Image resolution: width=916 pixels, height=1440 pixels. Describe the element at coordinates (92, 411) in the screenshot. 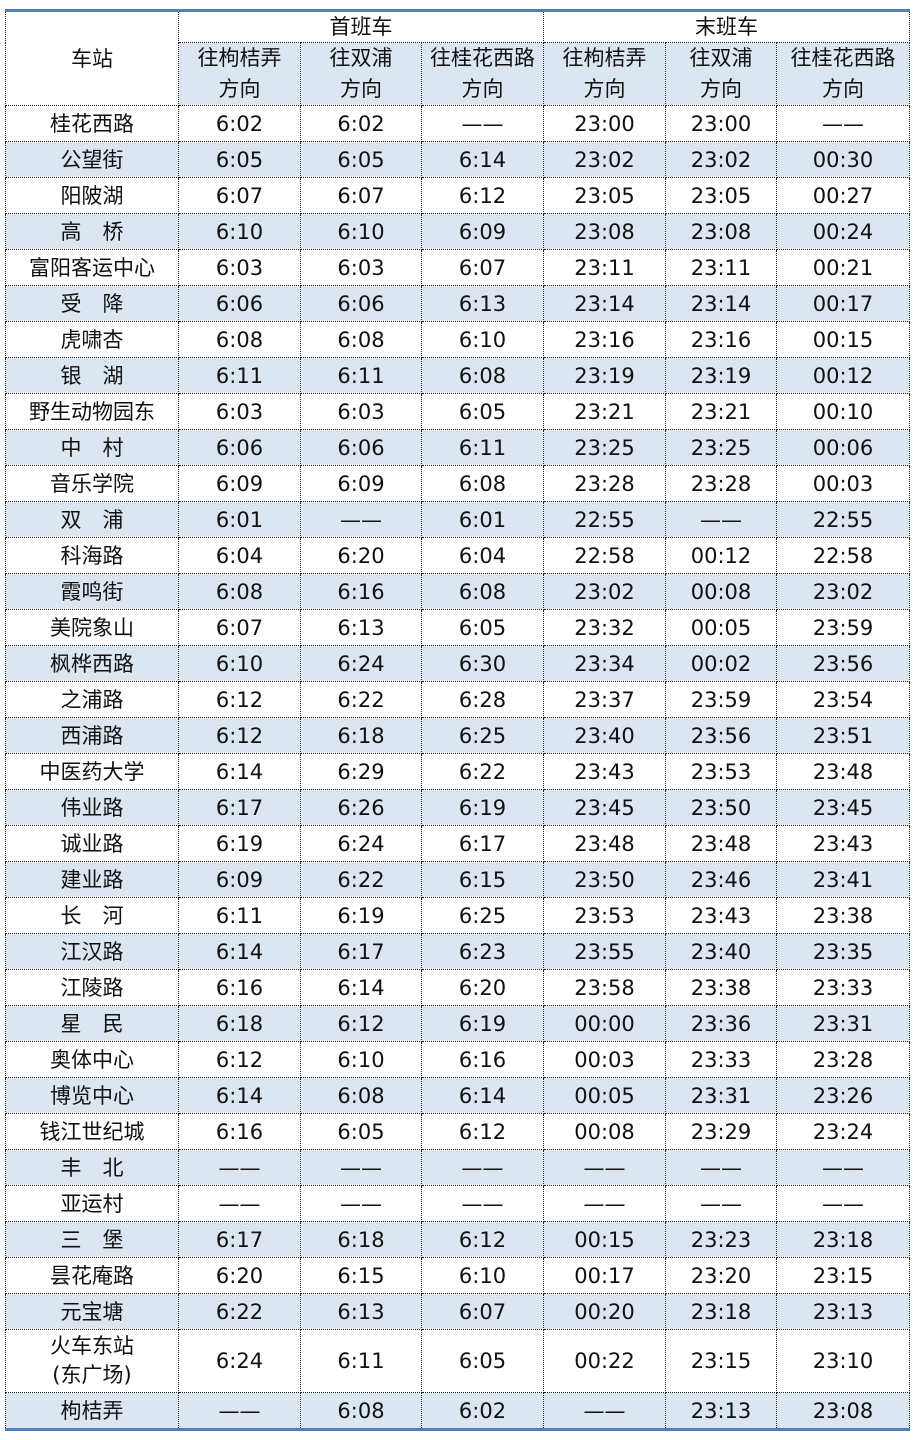

I see `station-name-text: 野生动物园东` at that location.